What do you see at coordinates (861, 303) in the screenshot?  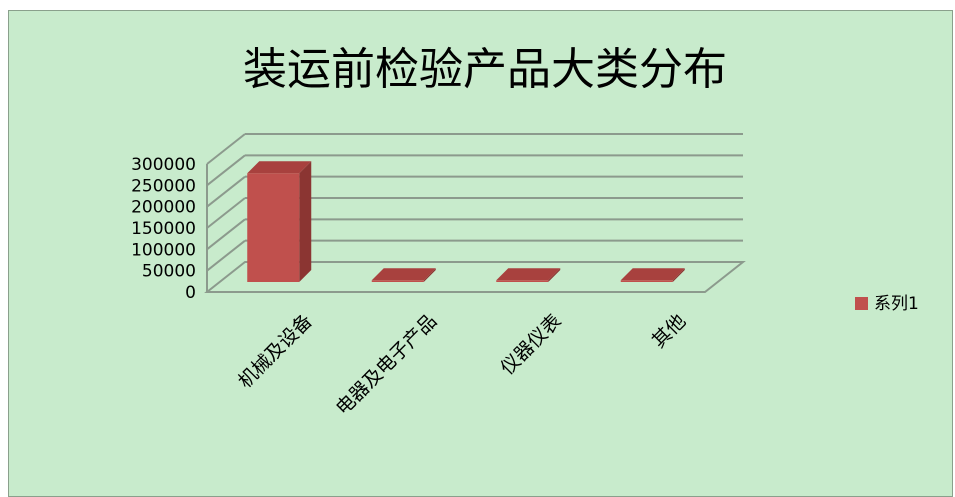 I see `legend-swatch` at bounding box center [861, 303].